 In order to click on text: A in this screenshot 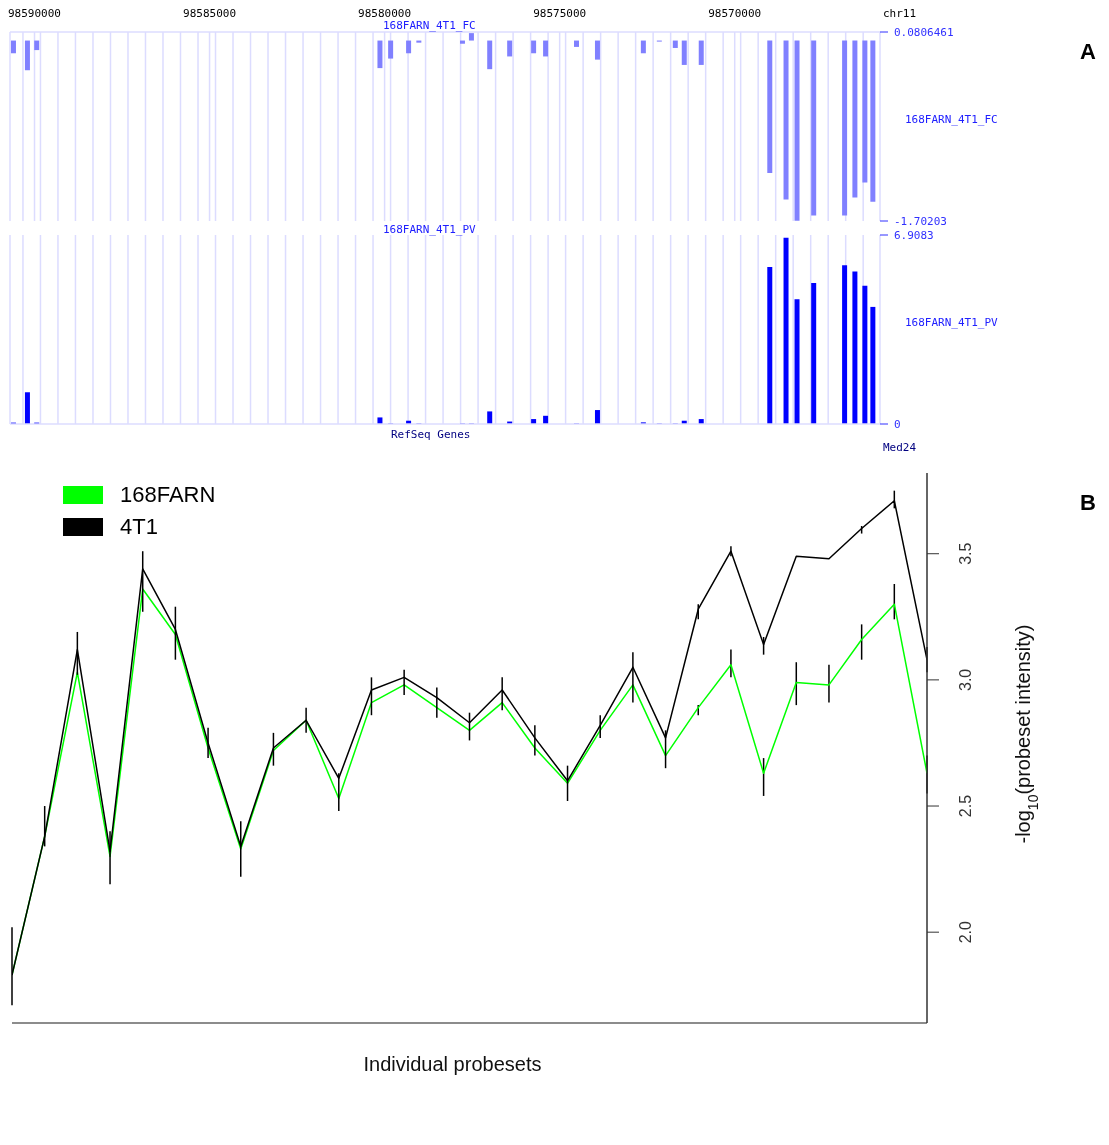, I will do `click(1088, 52)`.